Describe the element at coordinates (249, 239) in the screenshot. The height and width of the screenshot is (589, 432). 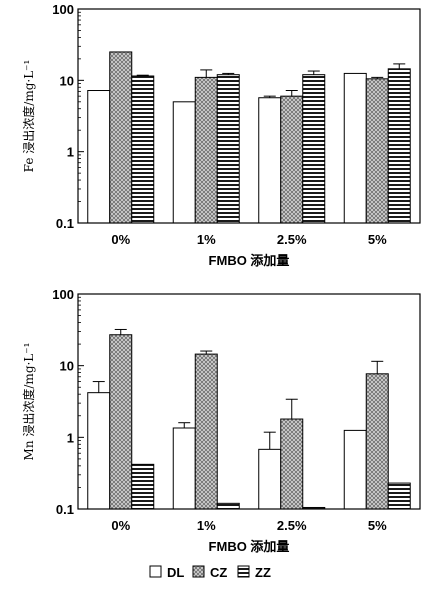
I see `fe-x-ticks: 0% 1% 2.5% 5%` at that location.